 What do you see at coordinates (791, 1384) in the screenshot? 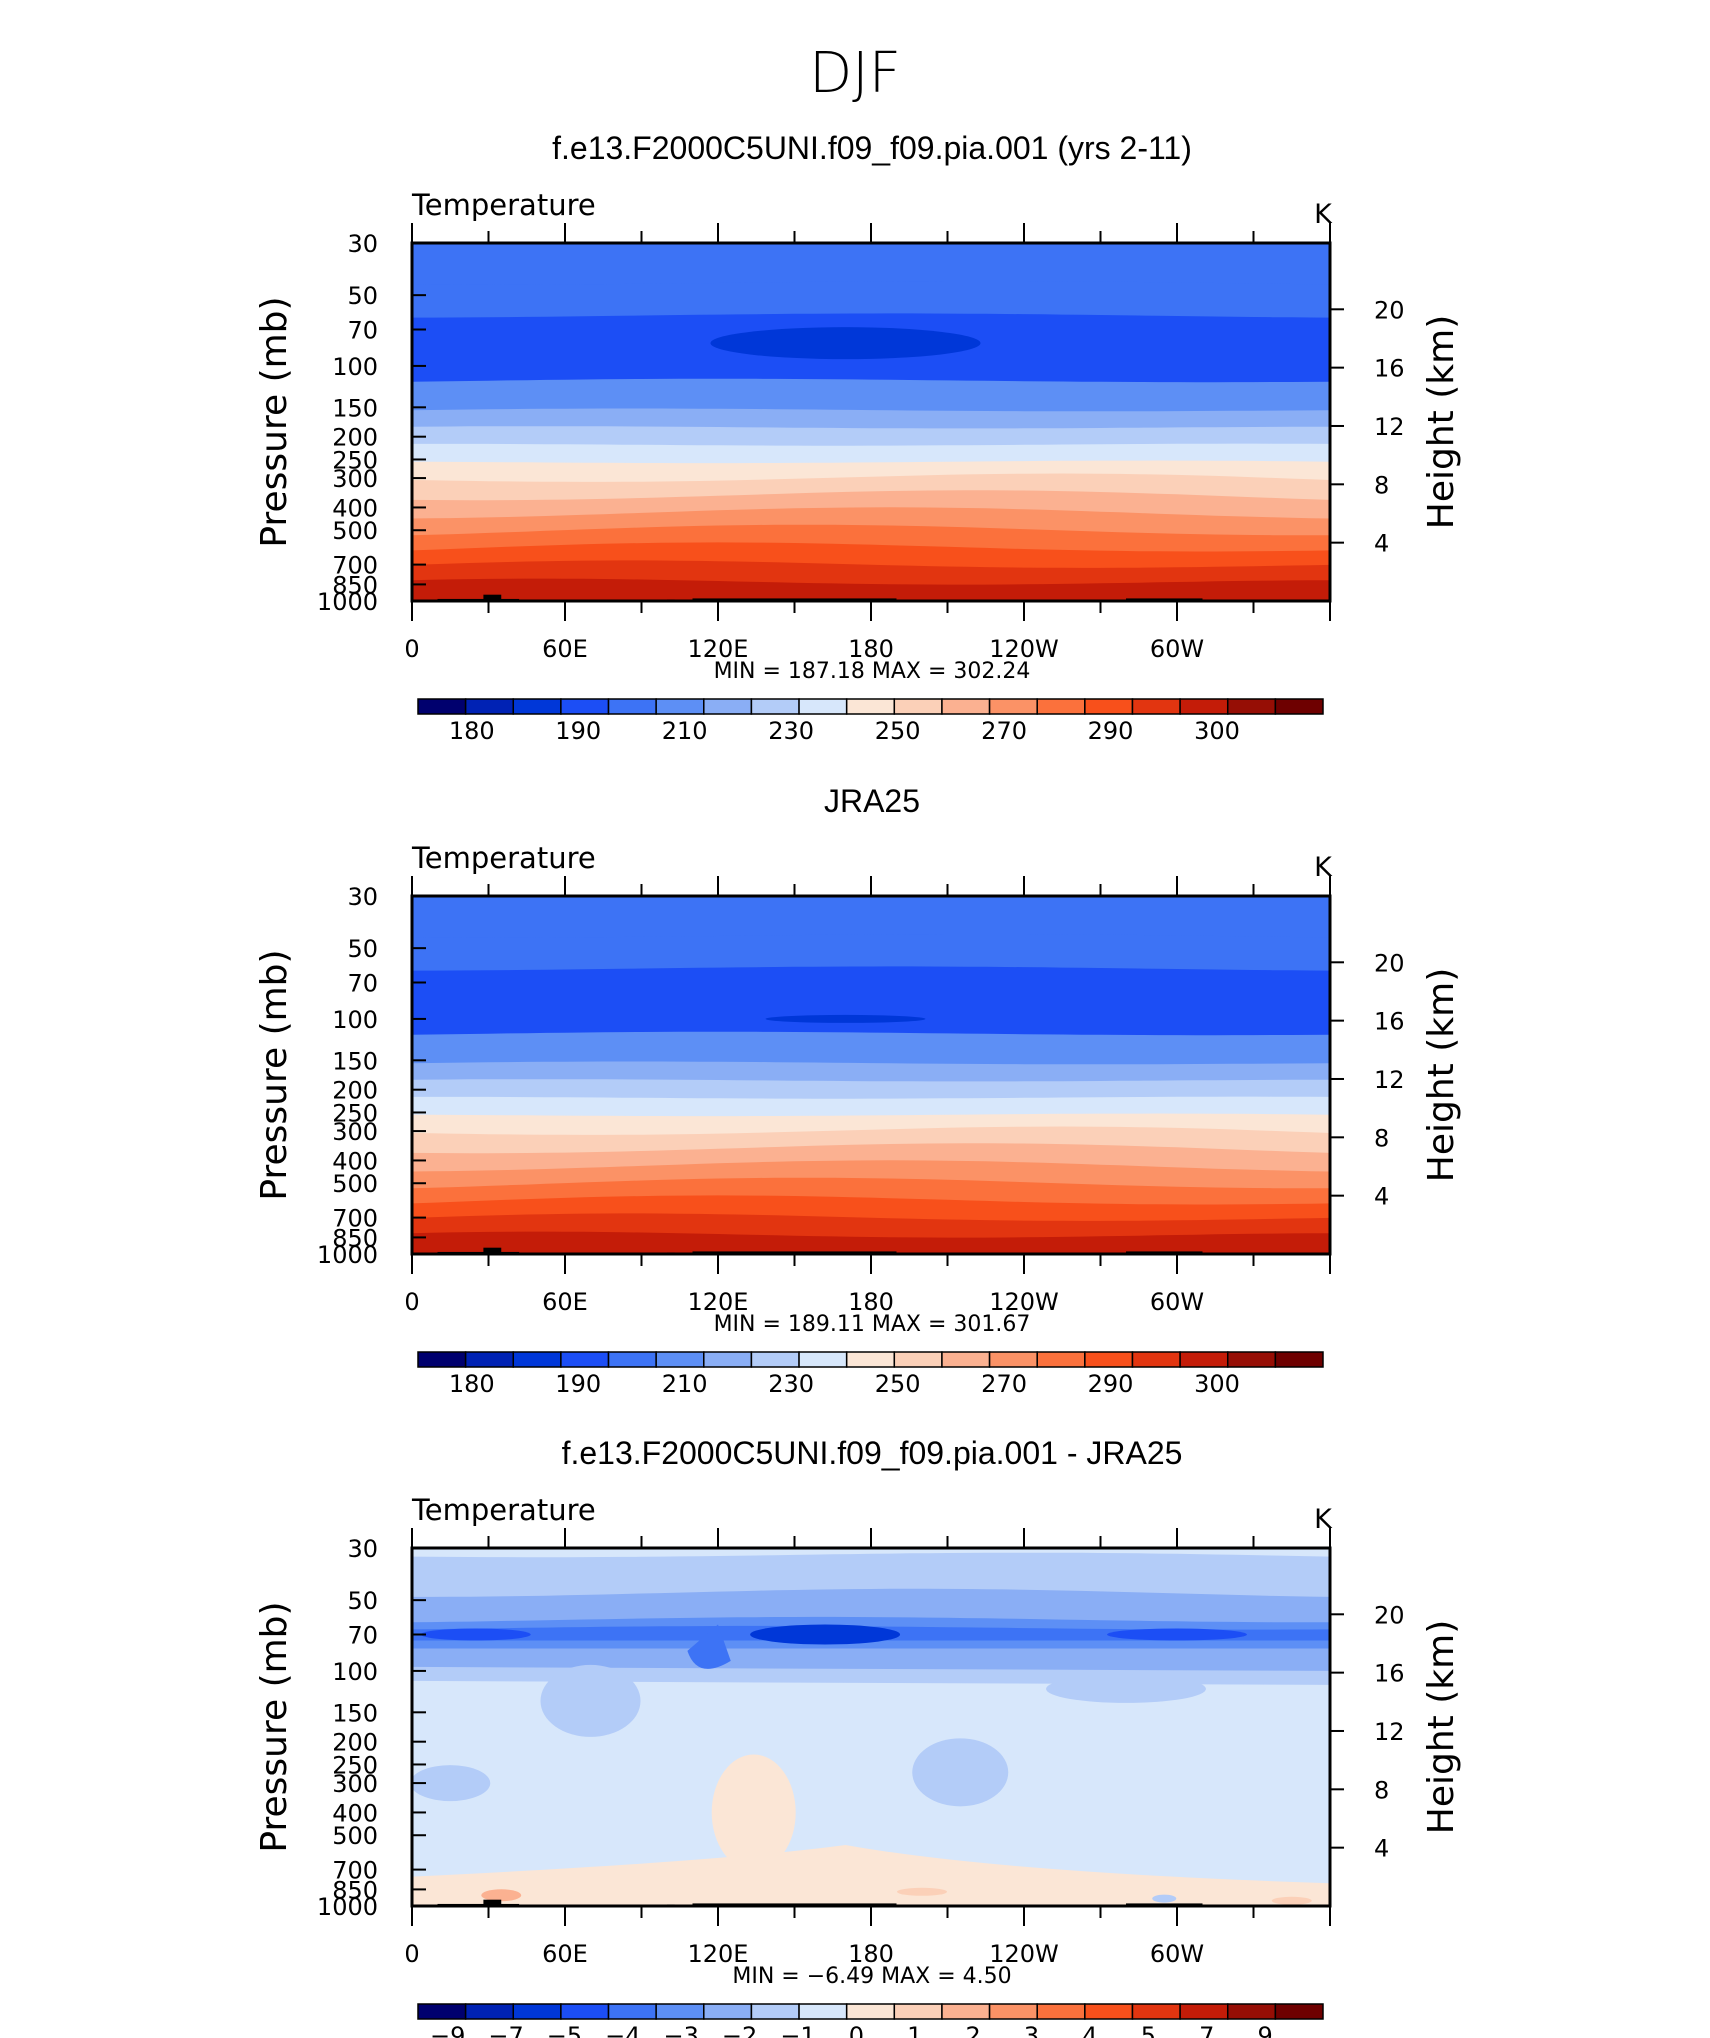
I see `colorbar-label: 230` at bounding box center [791, 1384].